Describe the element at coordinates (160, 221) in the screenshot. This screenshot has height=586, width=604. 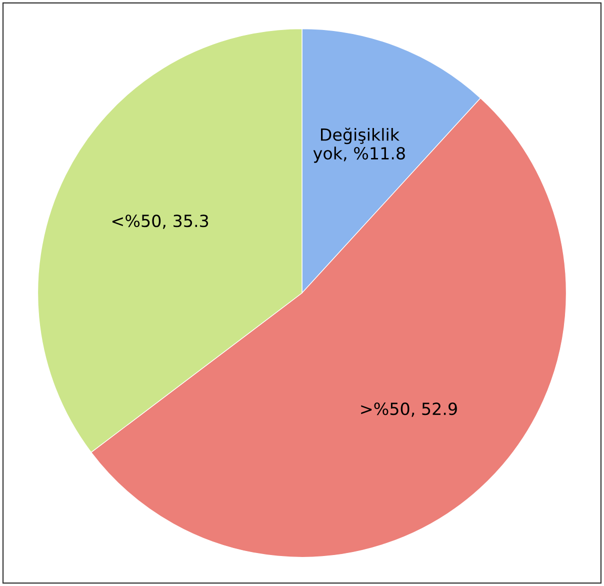
I see `slice-label: <%50, 35.3` at that location.